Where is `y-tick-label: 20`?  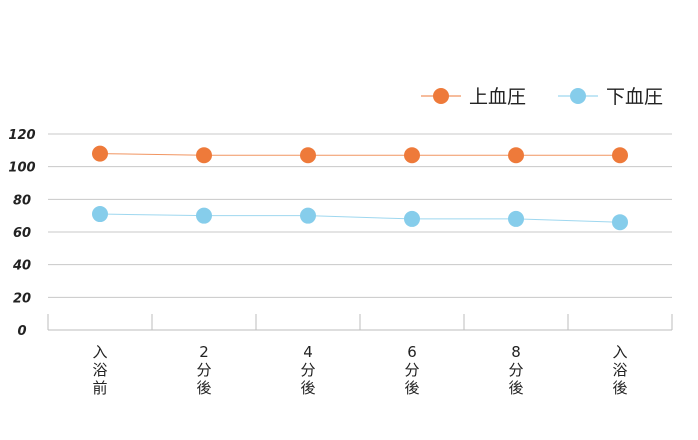 y-tick-label: 20 is located at coordinates (22, 298).